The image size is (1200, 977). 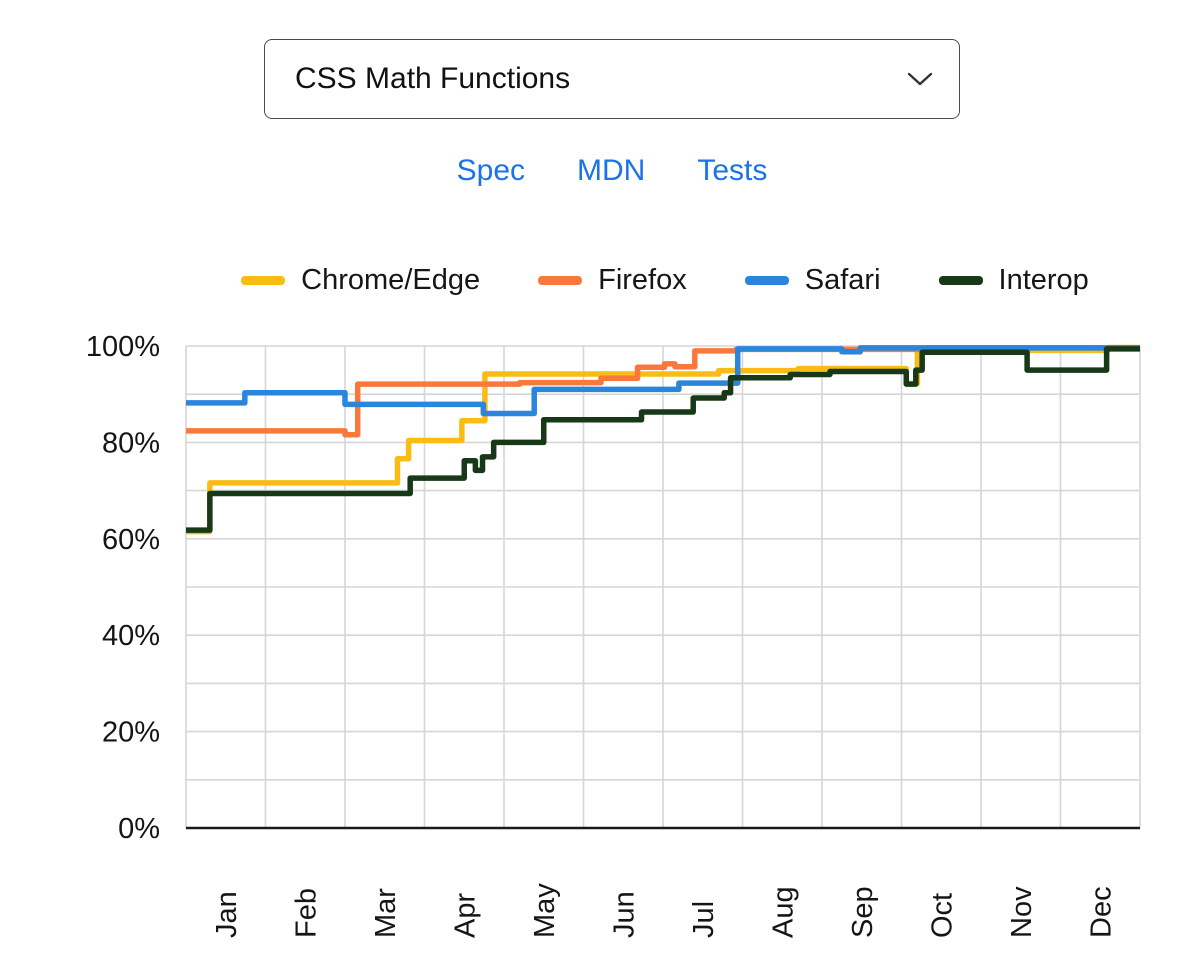 What do you see at coordinates (783, 912) in the screenshot?
I see `x-tick-label: Aug` at bounding box center [783, 912].